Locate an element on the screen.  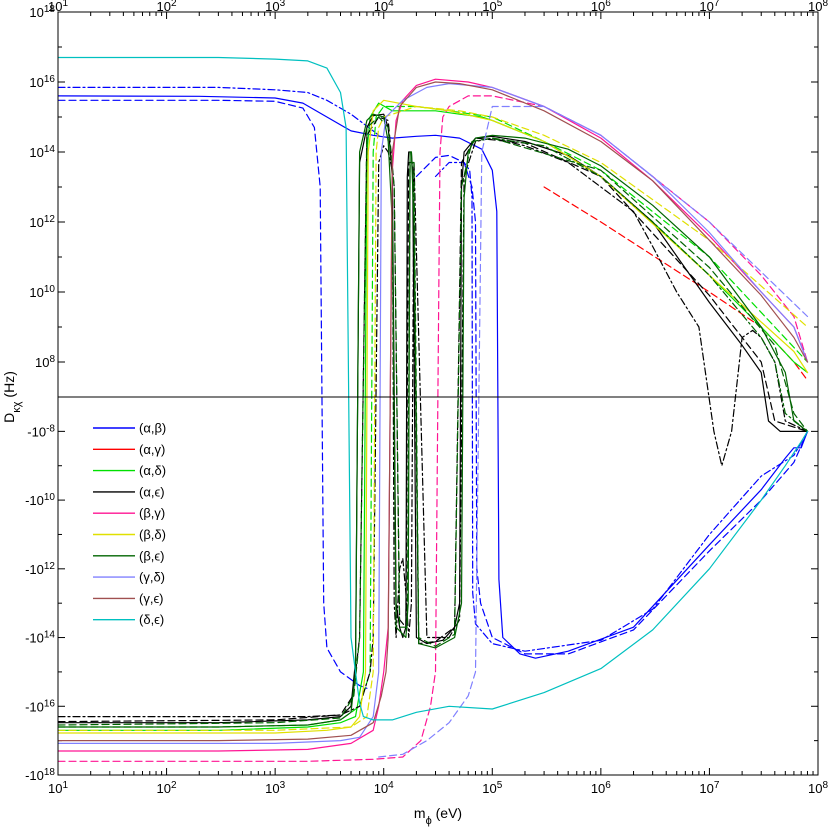
x-tick-label-bottom: 10⁷ is located at coordinates (709, 788).